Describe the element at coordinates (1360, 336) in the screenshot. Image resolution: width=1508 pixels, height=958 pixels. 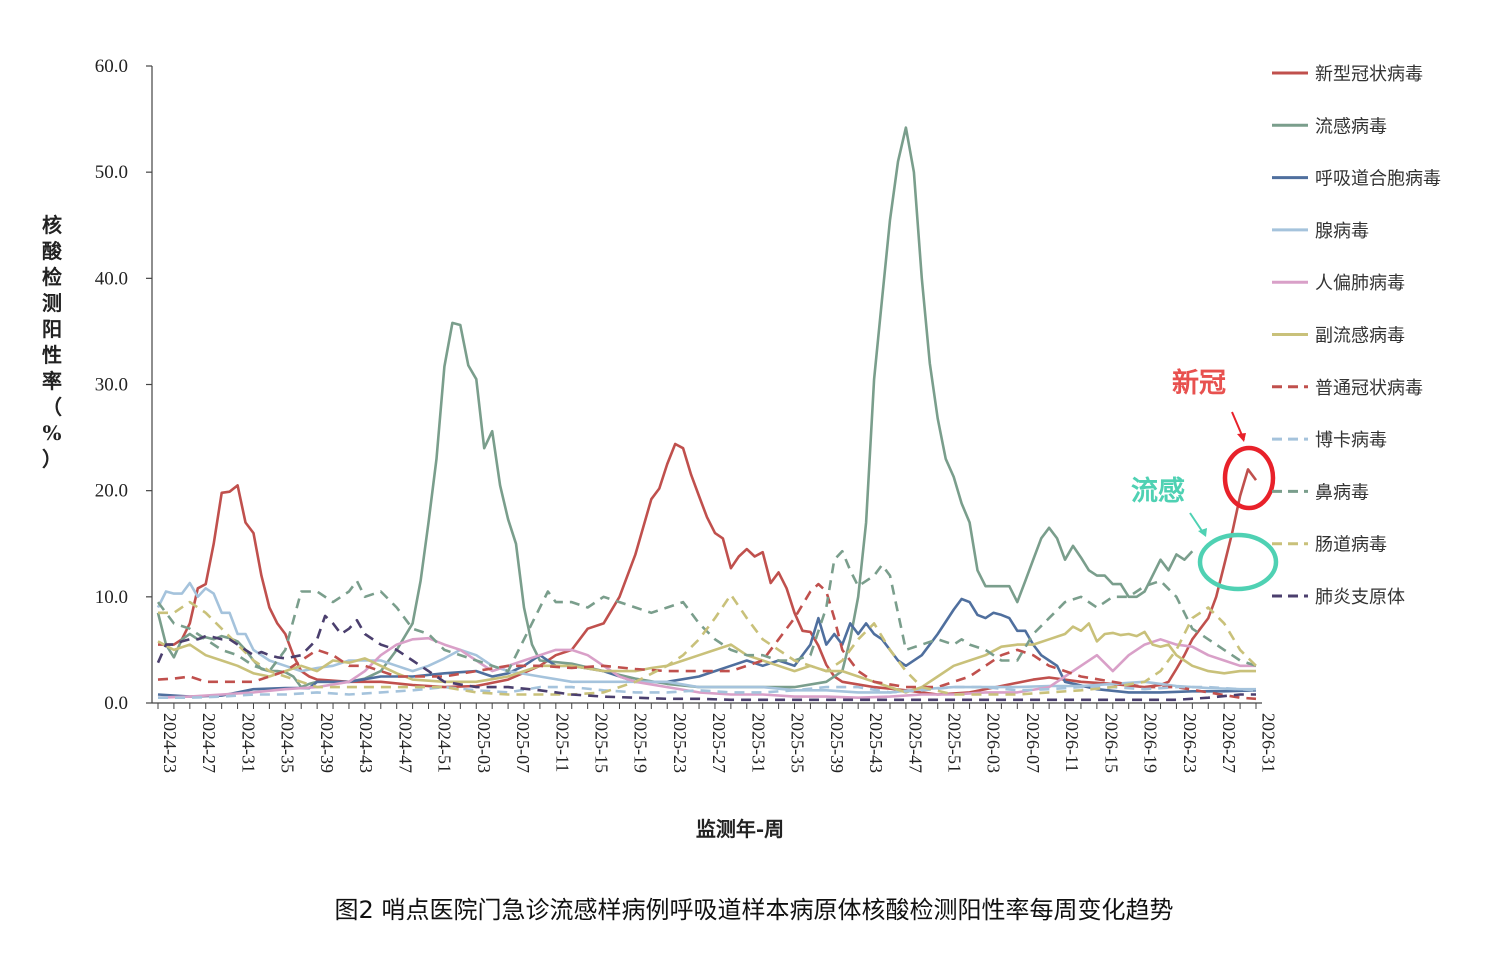
I see `legend-label: 副流感病毒` at that location.